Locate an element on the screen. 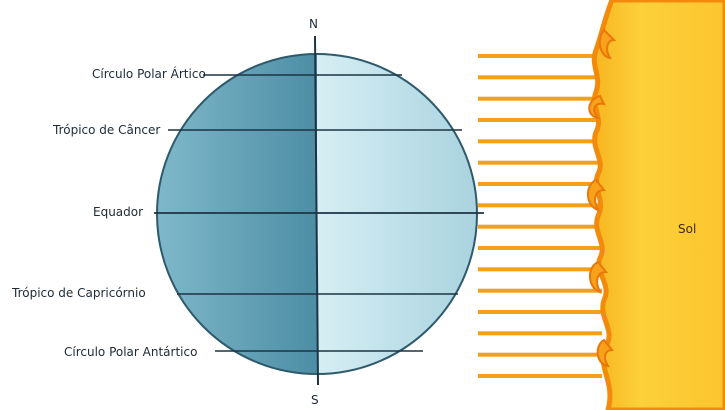 The width and height of the screenshot is (725, 410). sun-label: Sol is located at coordinates (687, 229).